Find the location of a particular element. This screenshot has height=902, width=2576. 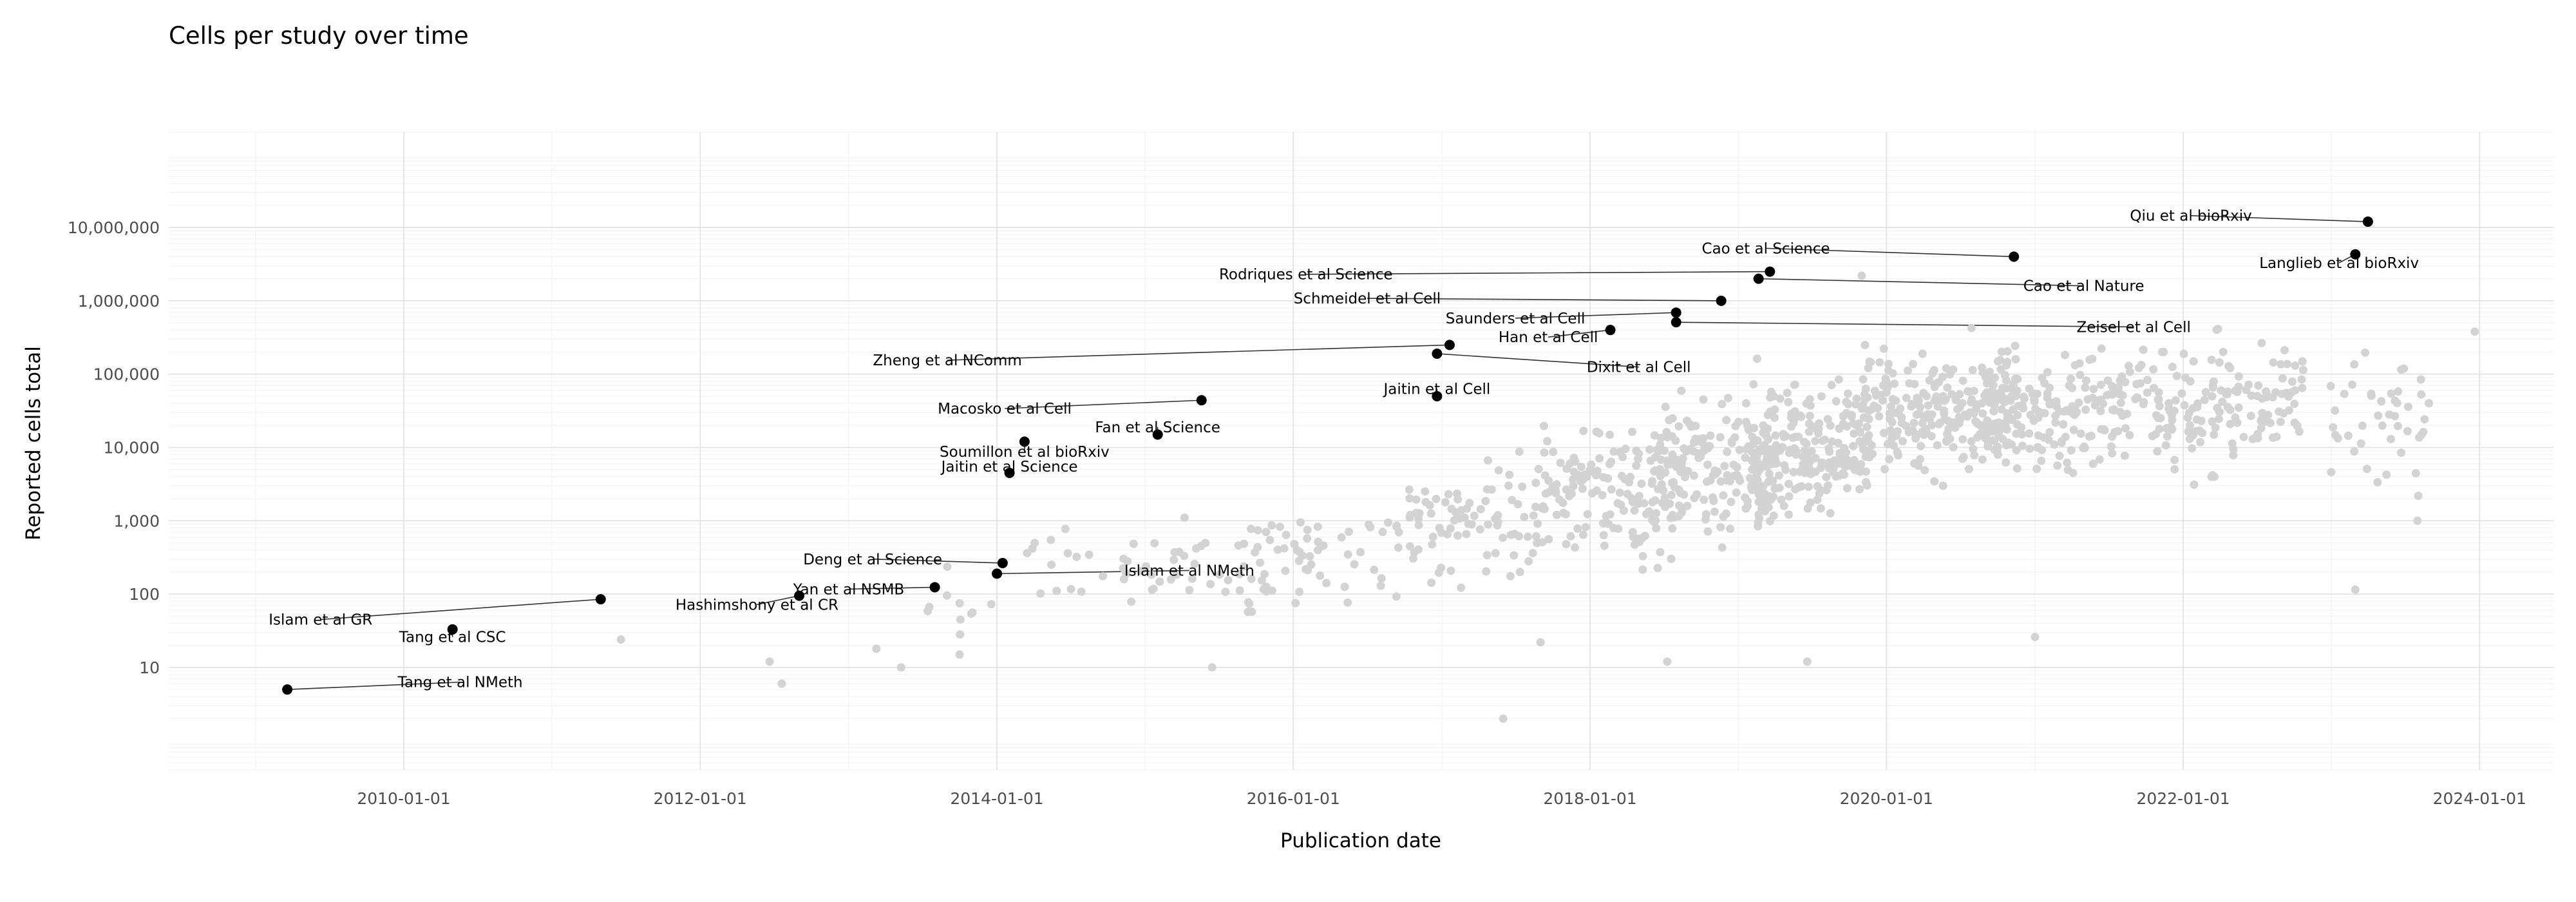

label-qiu-et-al-biorxiv: Qiu et al bioRxiv is located at coordinates (2190, 216).